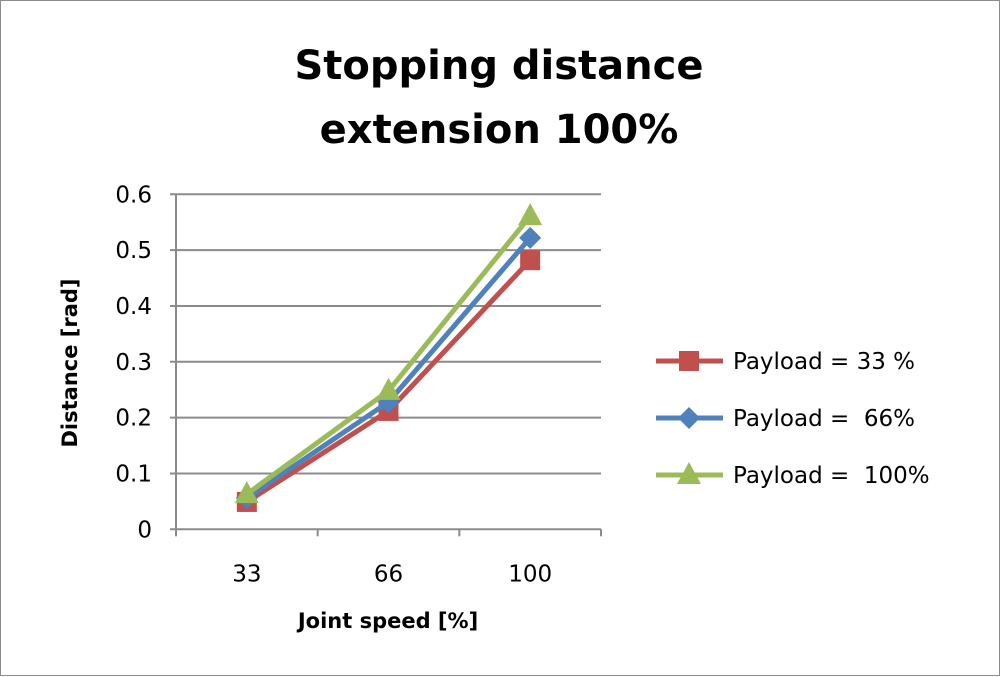 The image size is (1000, 677). I want to click on legend-item: Payload = 33 %, so click(785, 362).